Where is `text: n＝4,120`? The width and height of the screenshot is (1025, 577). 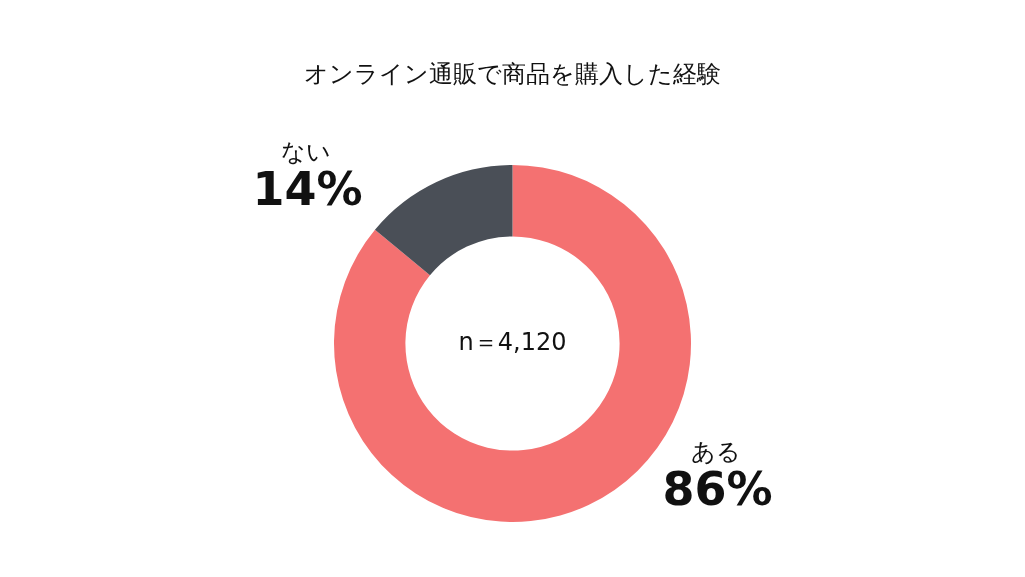 text: n＝4,120 is located at coordinates (512, 341).